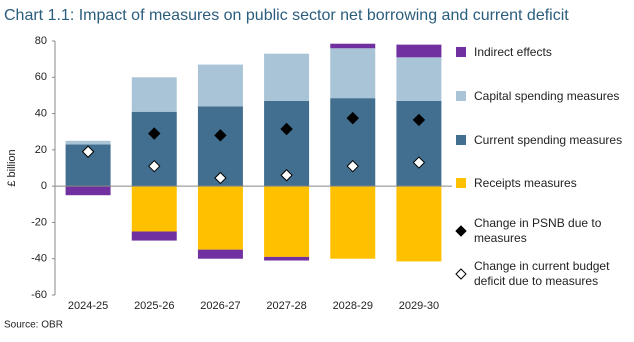 The image size is (634, 342). Describe the element at coordinates (12, 167) in the screenshot. I see `y-axis-label: £ billion` at that location.